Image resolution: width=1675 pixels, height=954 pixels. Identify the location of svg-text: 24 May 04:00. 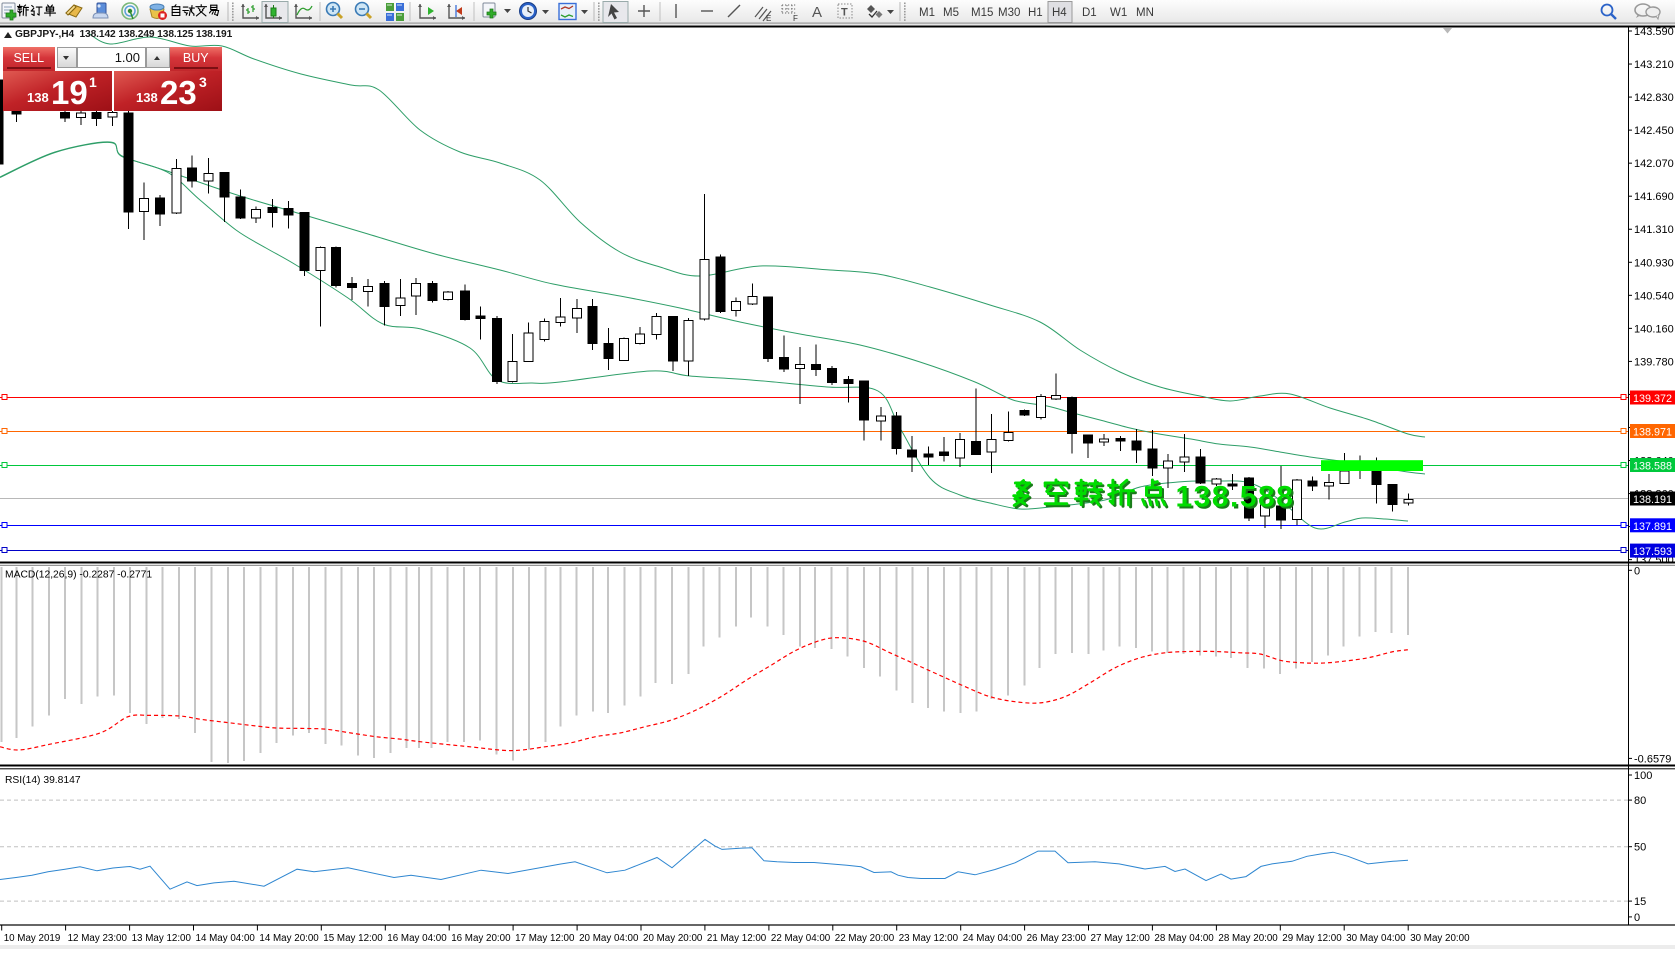
(993, 938).